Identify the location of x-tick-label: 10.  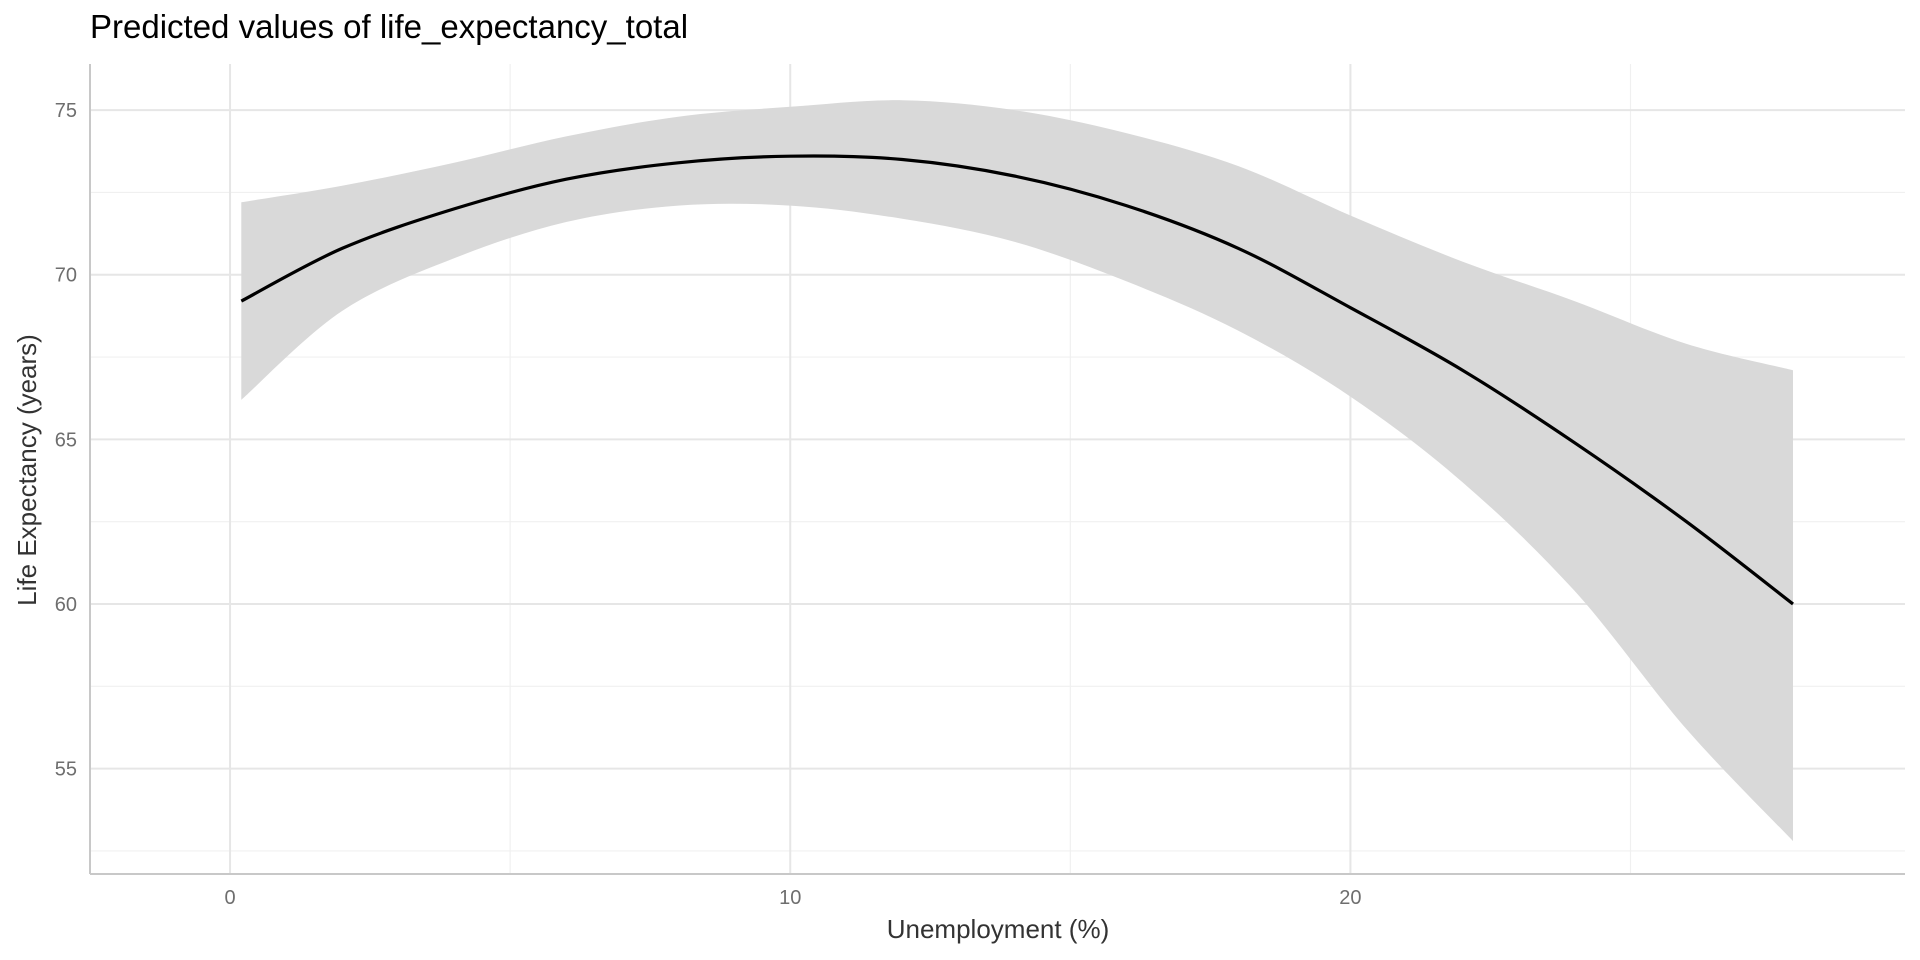
(790, 898).